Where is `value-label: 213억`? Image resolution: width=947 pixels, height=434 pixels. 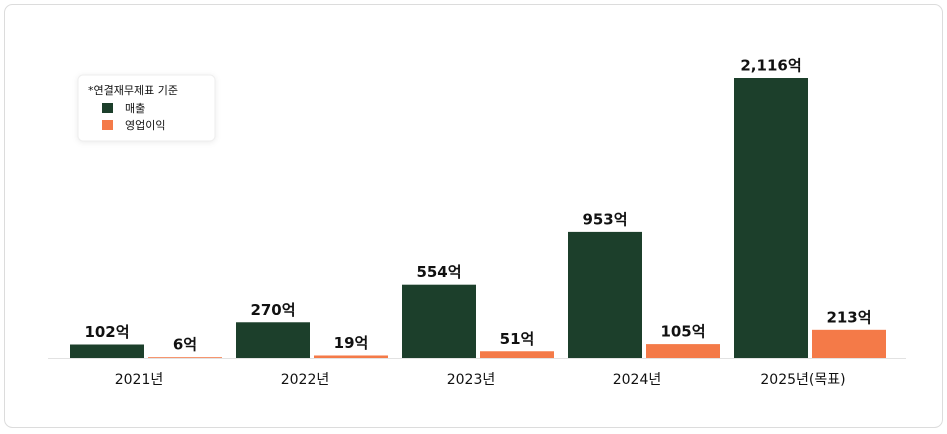
value-label: 213억 is located at coordinates (848, 317).